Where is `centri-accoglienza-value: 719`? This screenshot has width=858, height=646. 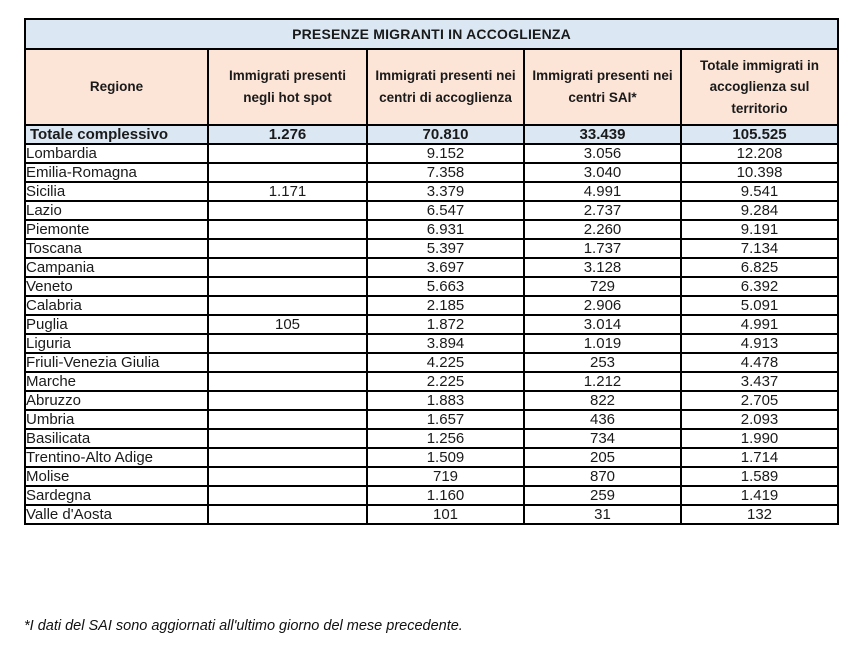
centri-accoglienza-value: 719 is located at coordinates (445, 476).